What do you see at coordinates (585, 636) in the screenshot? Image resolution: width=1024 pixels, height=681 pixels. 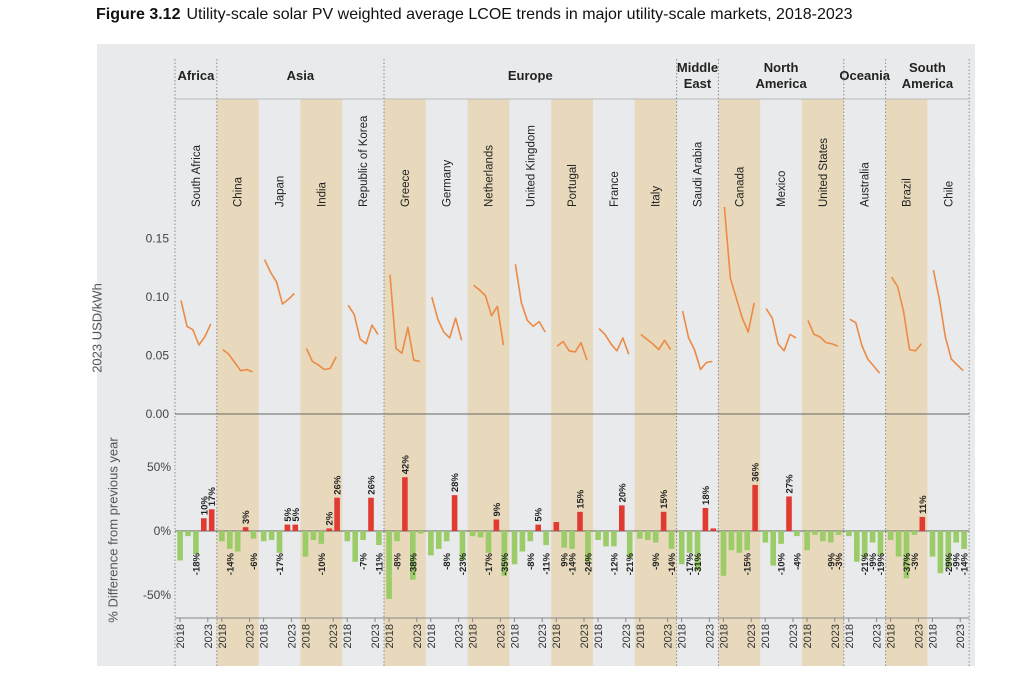 I see `year-tick-9-1: 2023` at bounding box center [585, 636].